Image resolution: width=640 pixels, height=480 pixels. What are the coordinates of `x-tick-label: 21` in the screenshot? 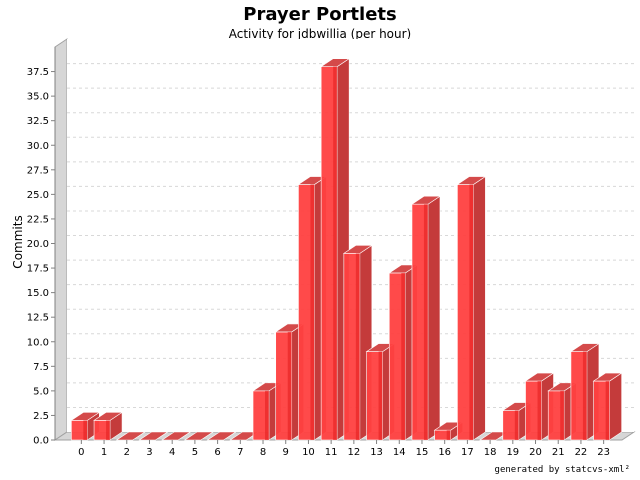 It's located at (558, 452).